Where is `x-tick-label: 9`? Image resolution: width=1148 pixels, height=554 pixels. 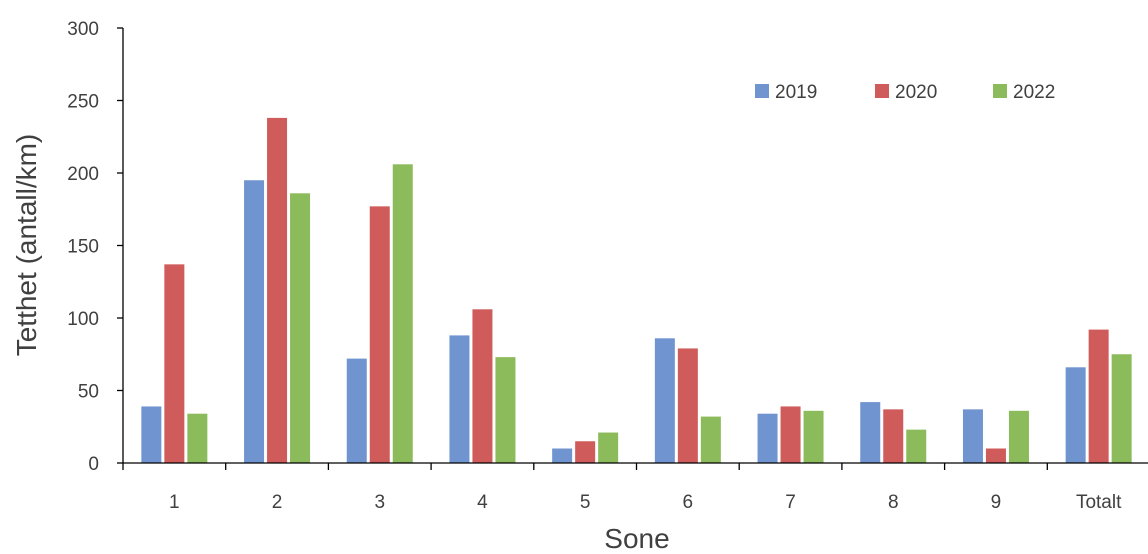 x-tick-label: 9 is located at coordinates (996, 502).